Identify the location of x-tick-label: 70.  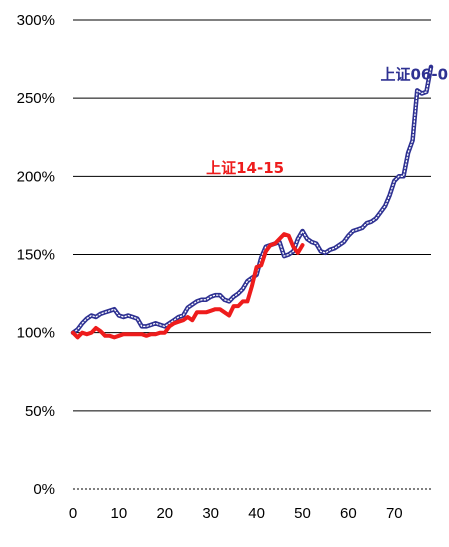
(394, 513).